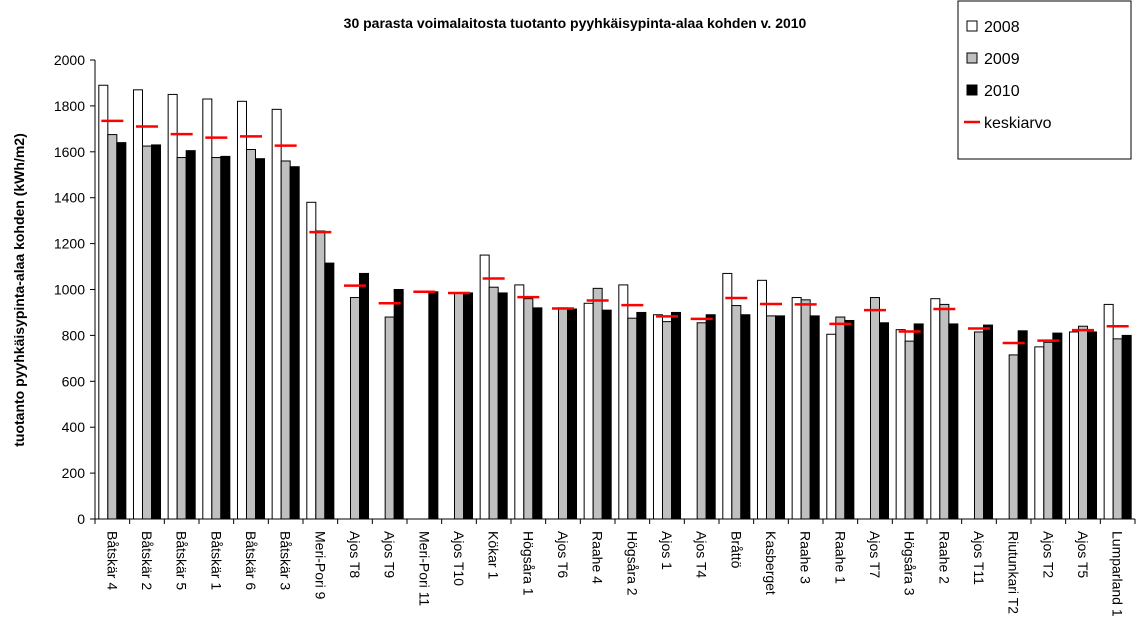  What do you see at coordinates (1002, 59) in the screenshot?
I see `legend-label: 2009` at bounding box center [1002, 59].